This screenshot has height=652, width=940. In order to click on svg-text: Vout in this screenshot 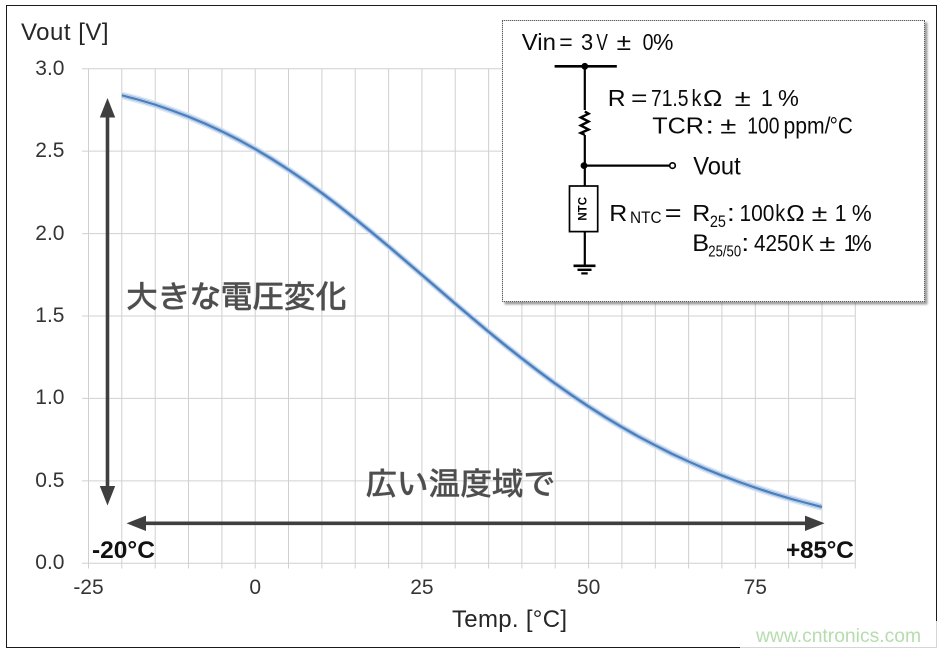, I will do `click(717, 167)`.